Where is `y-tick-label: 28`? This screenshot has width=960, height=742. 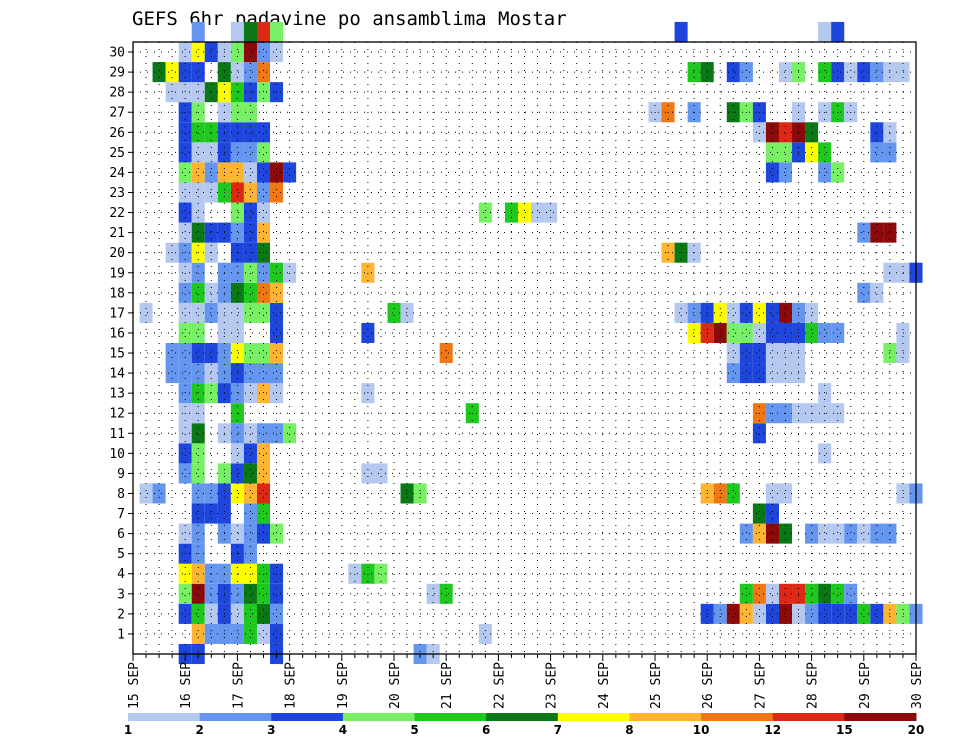 y-tick-label: 28 is located at coordinates (117, 93).